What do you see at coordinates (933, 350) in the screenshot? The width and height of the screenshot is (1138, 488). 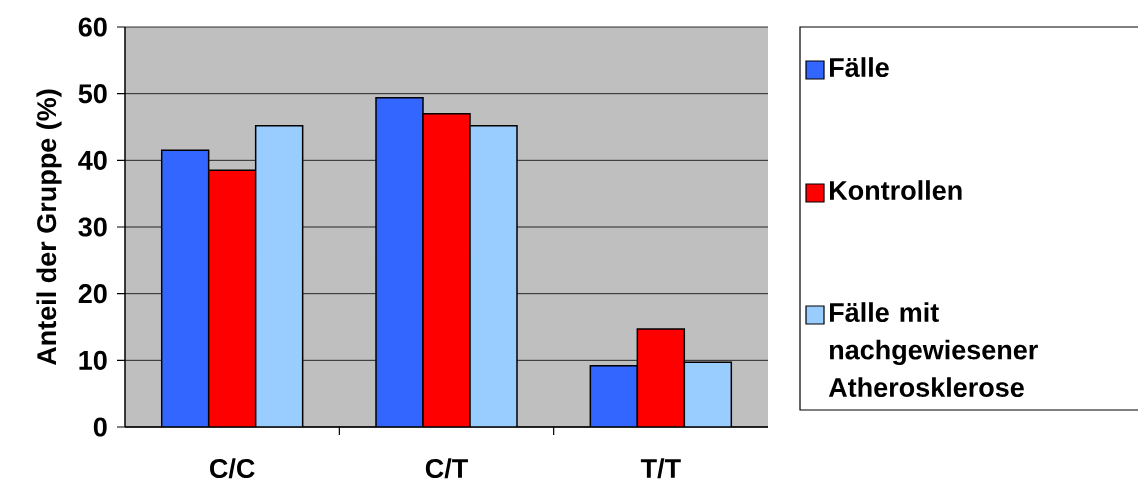 I see `legend-label: Fälle mit nachgewiesener Atherosklerose` at bounding box center [933, 350].